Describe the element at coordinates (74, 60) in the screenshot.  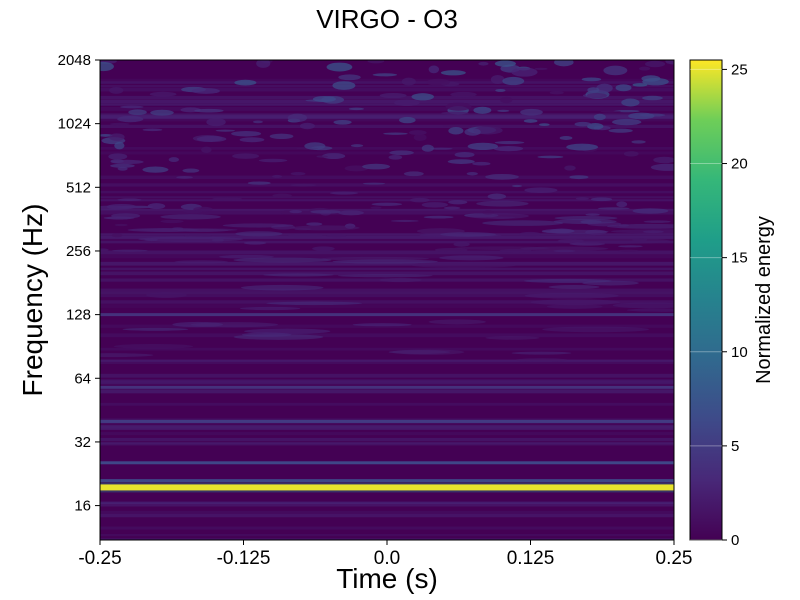
I see `y-tick-label: 2048` at that location.